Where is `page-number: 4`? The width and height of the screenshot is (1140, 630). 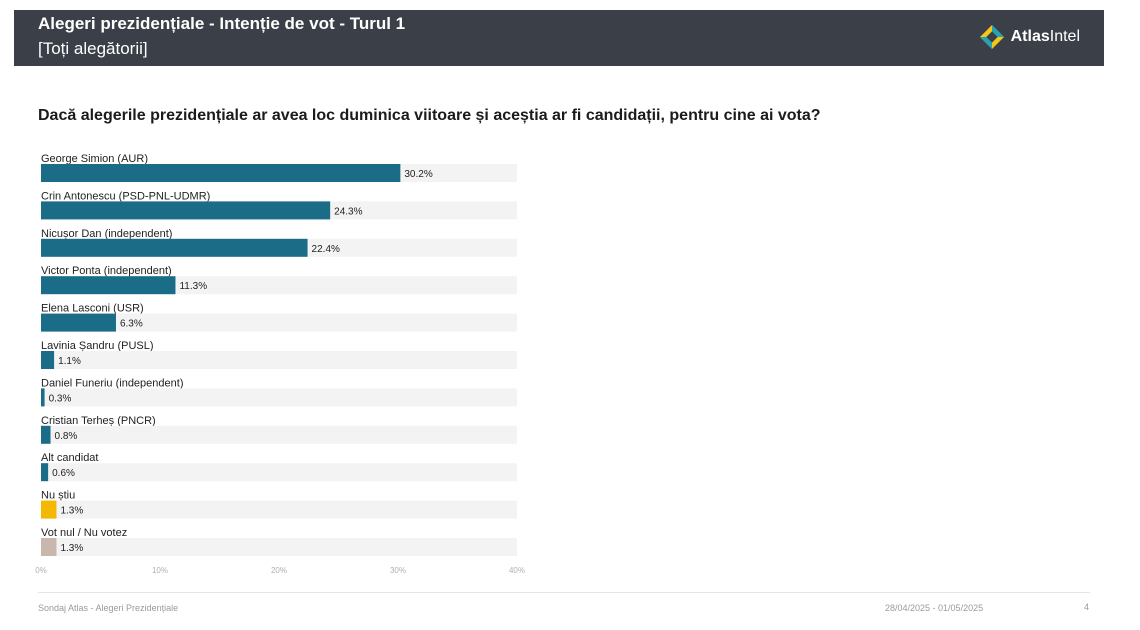
page-number: 4 is located at coordinates (1087, 607).